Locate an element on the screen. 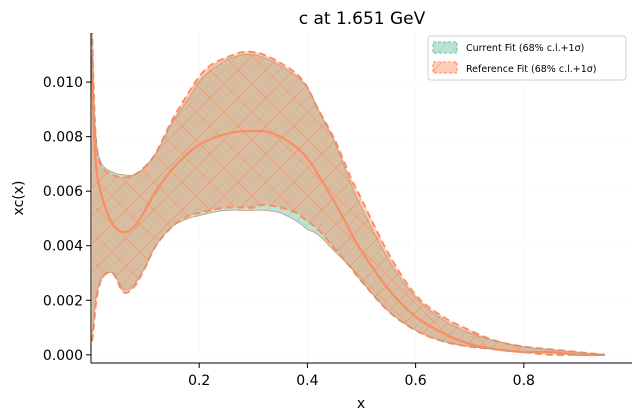 The width and height of the screenshot is (643, 420). x-axis-label: x is located at coordinates (361, 404).